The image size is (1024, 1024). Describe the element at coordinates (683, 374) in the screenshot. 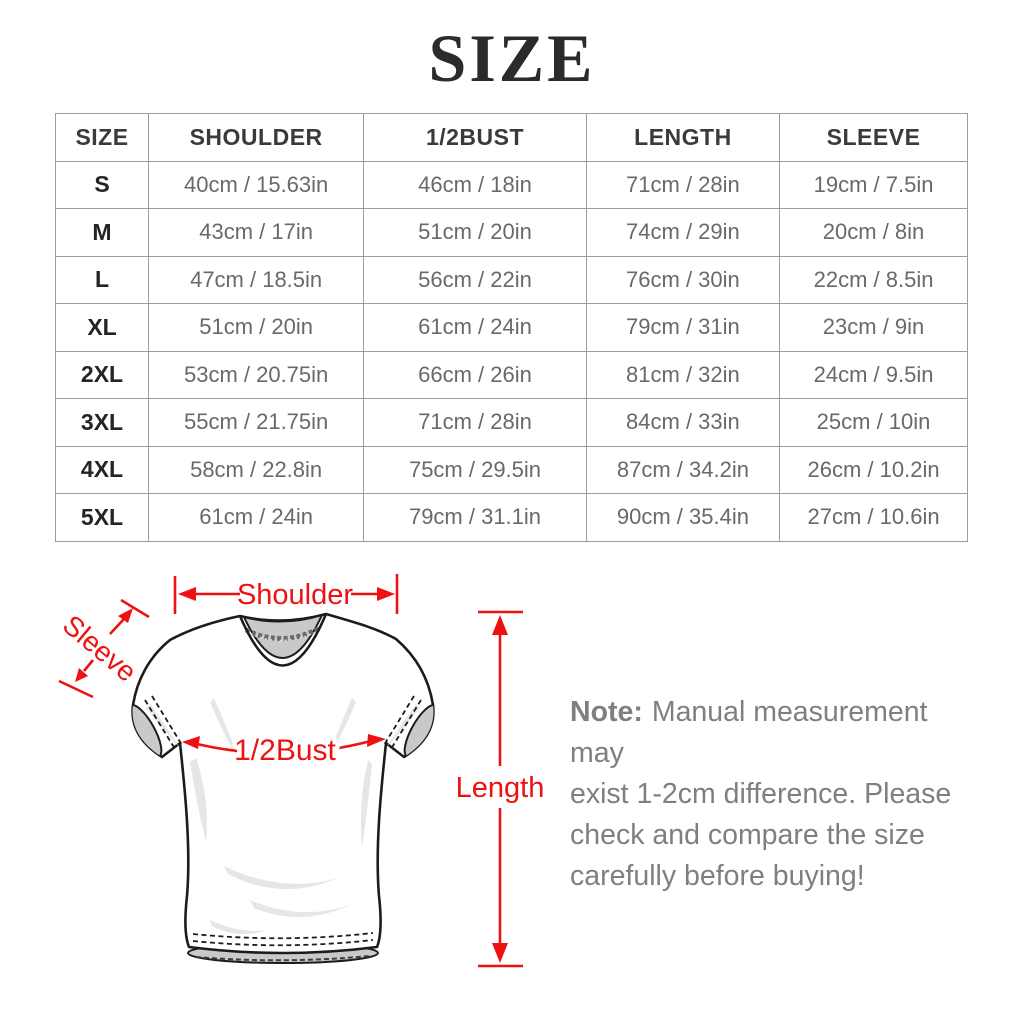

I see `measurement-cell: 81cm / 32in` at that location.